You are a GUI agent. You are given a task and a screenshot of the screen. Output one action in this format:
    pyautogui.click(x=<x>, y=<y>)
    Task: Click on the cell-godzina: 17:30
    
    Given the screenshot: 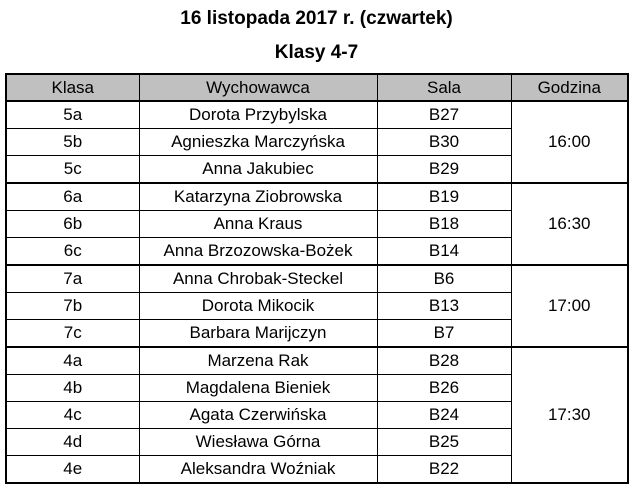 What is the action you would take?
    pyautogui.click(x=569, y=415)
    